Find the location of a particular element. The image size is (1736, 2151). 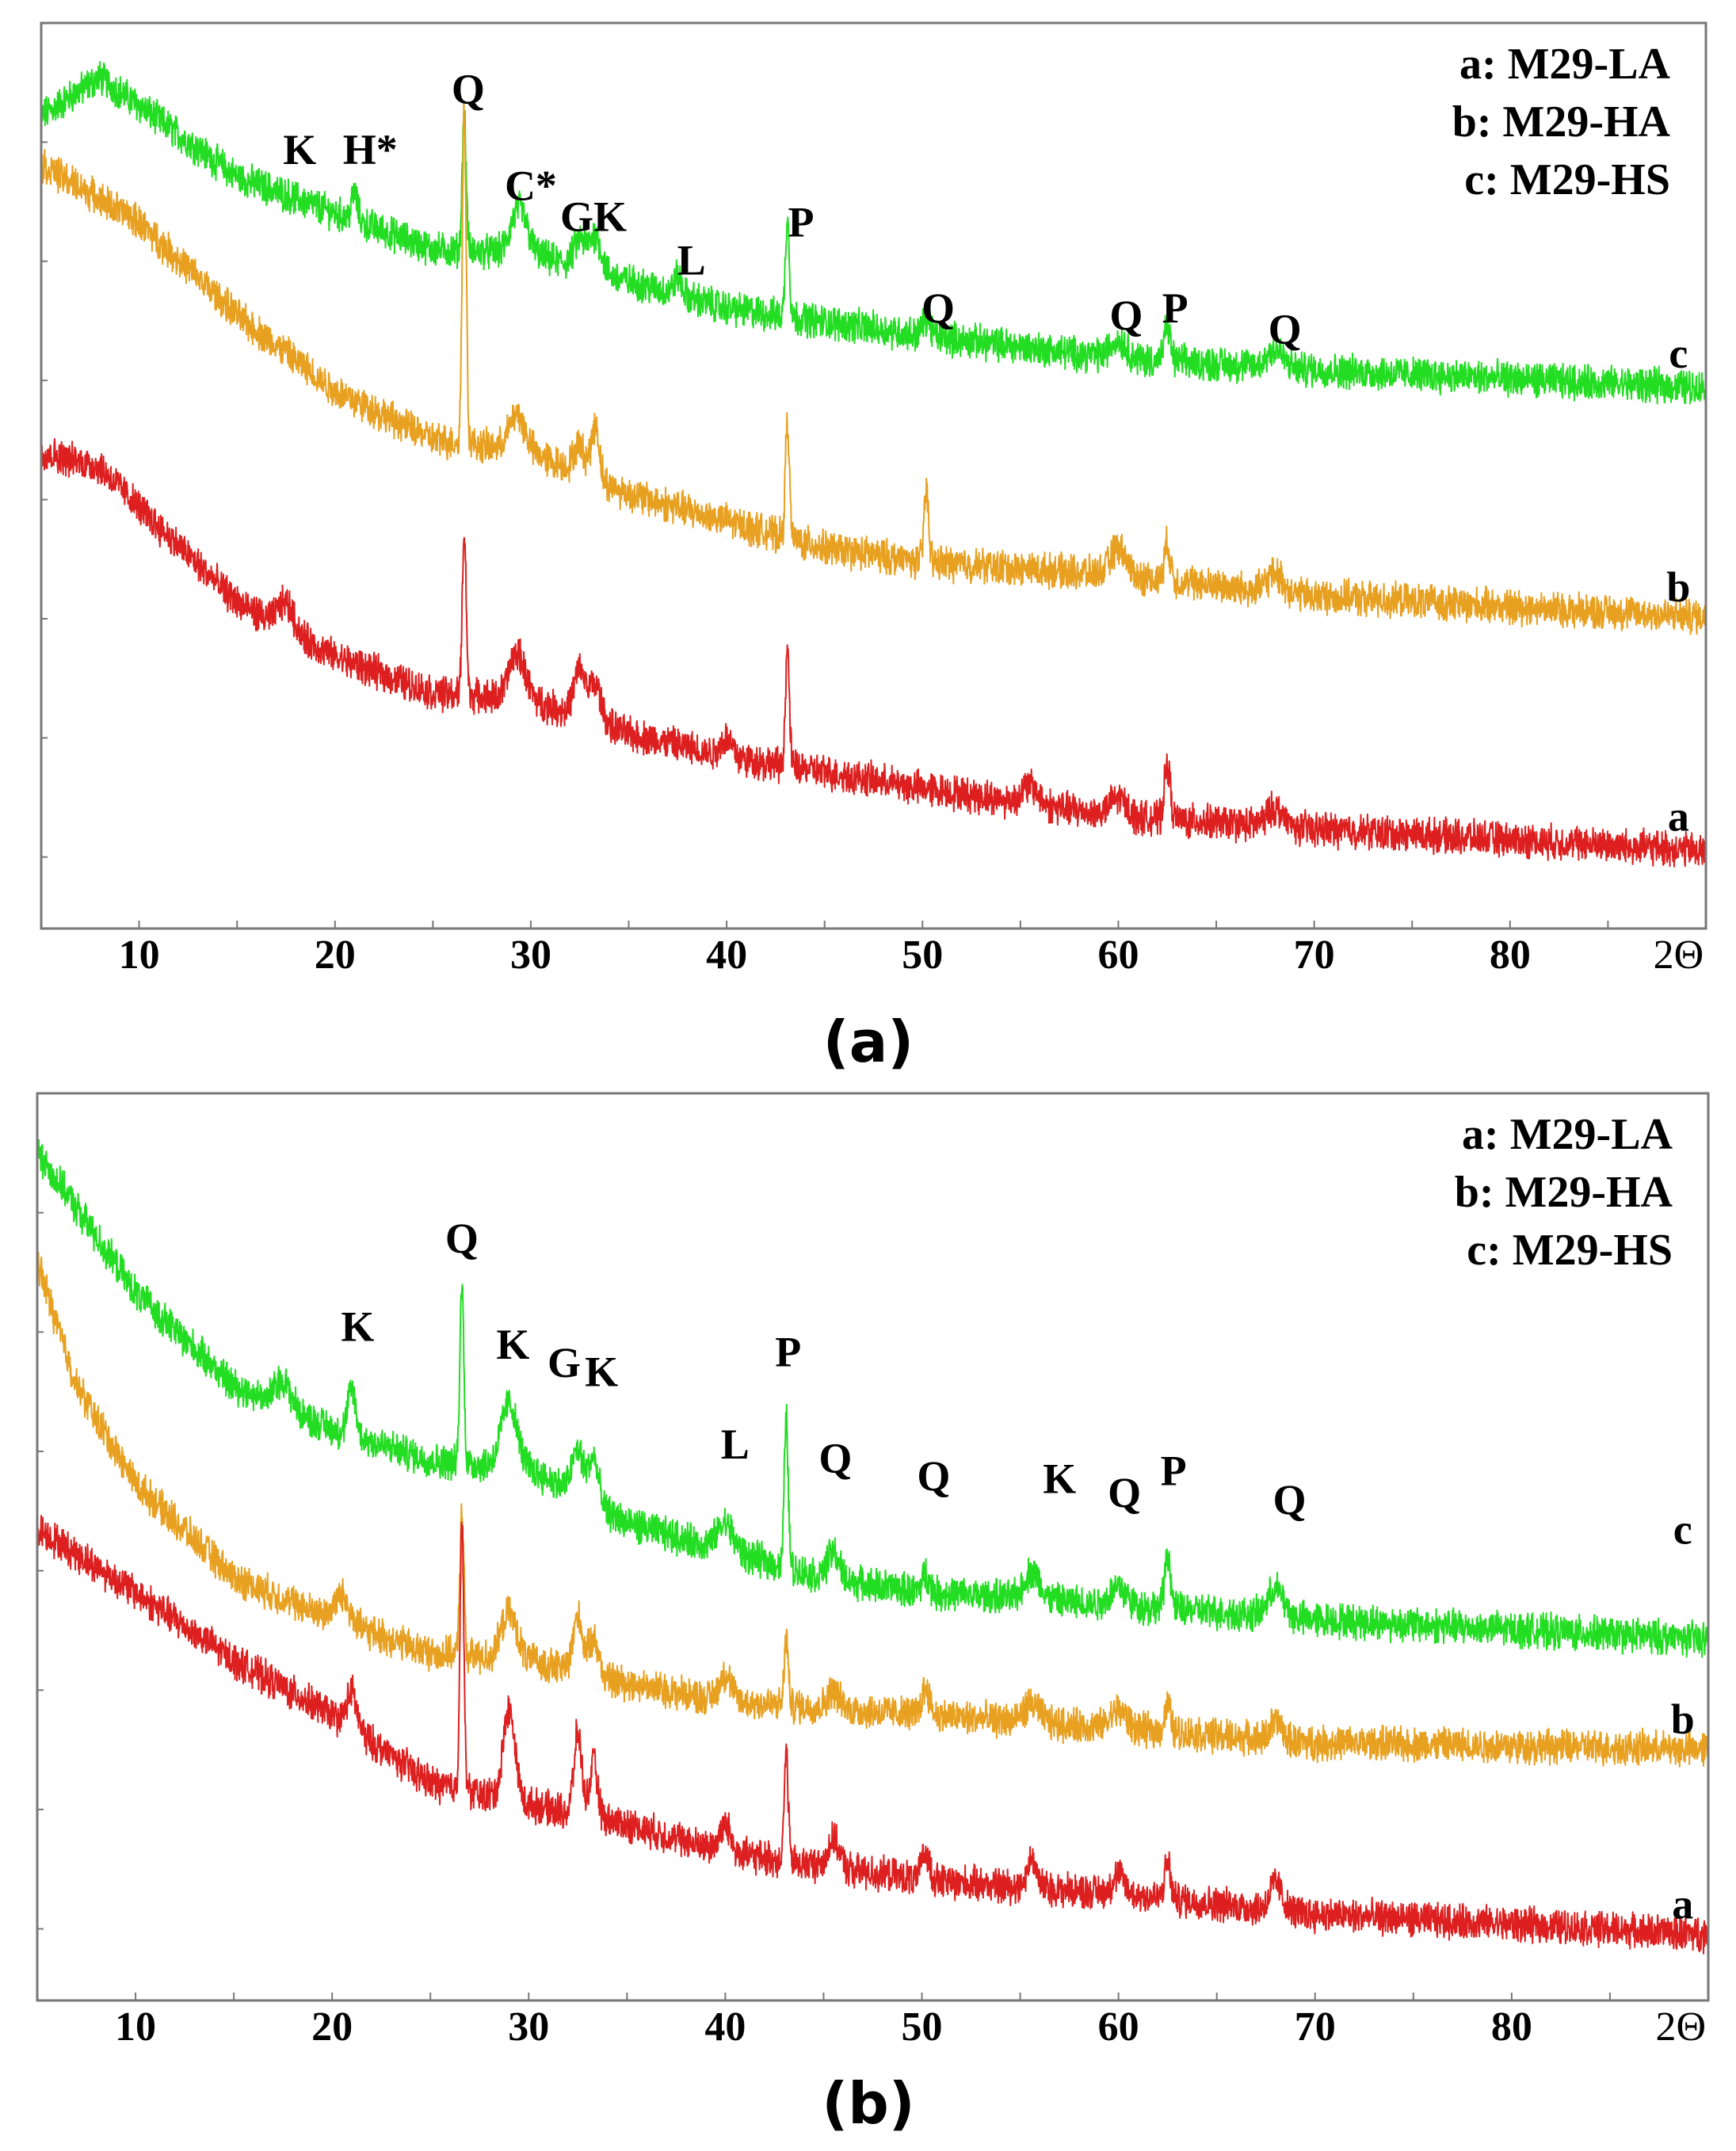

peak-annotation: GK is located at coordinates (593, 217).